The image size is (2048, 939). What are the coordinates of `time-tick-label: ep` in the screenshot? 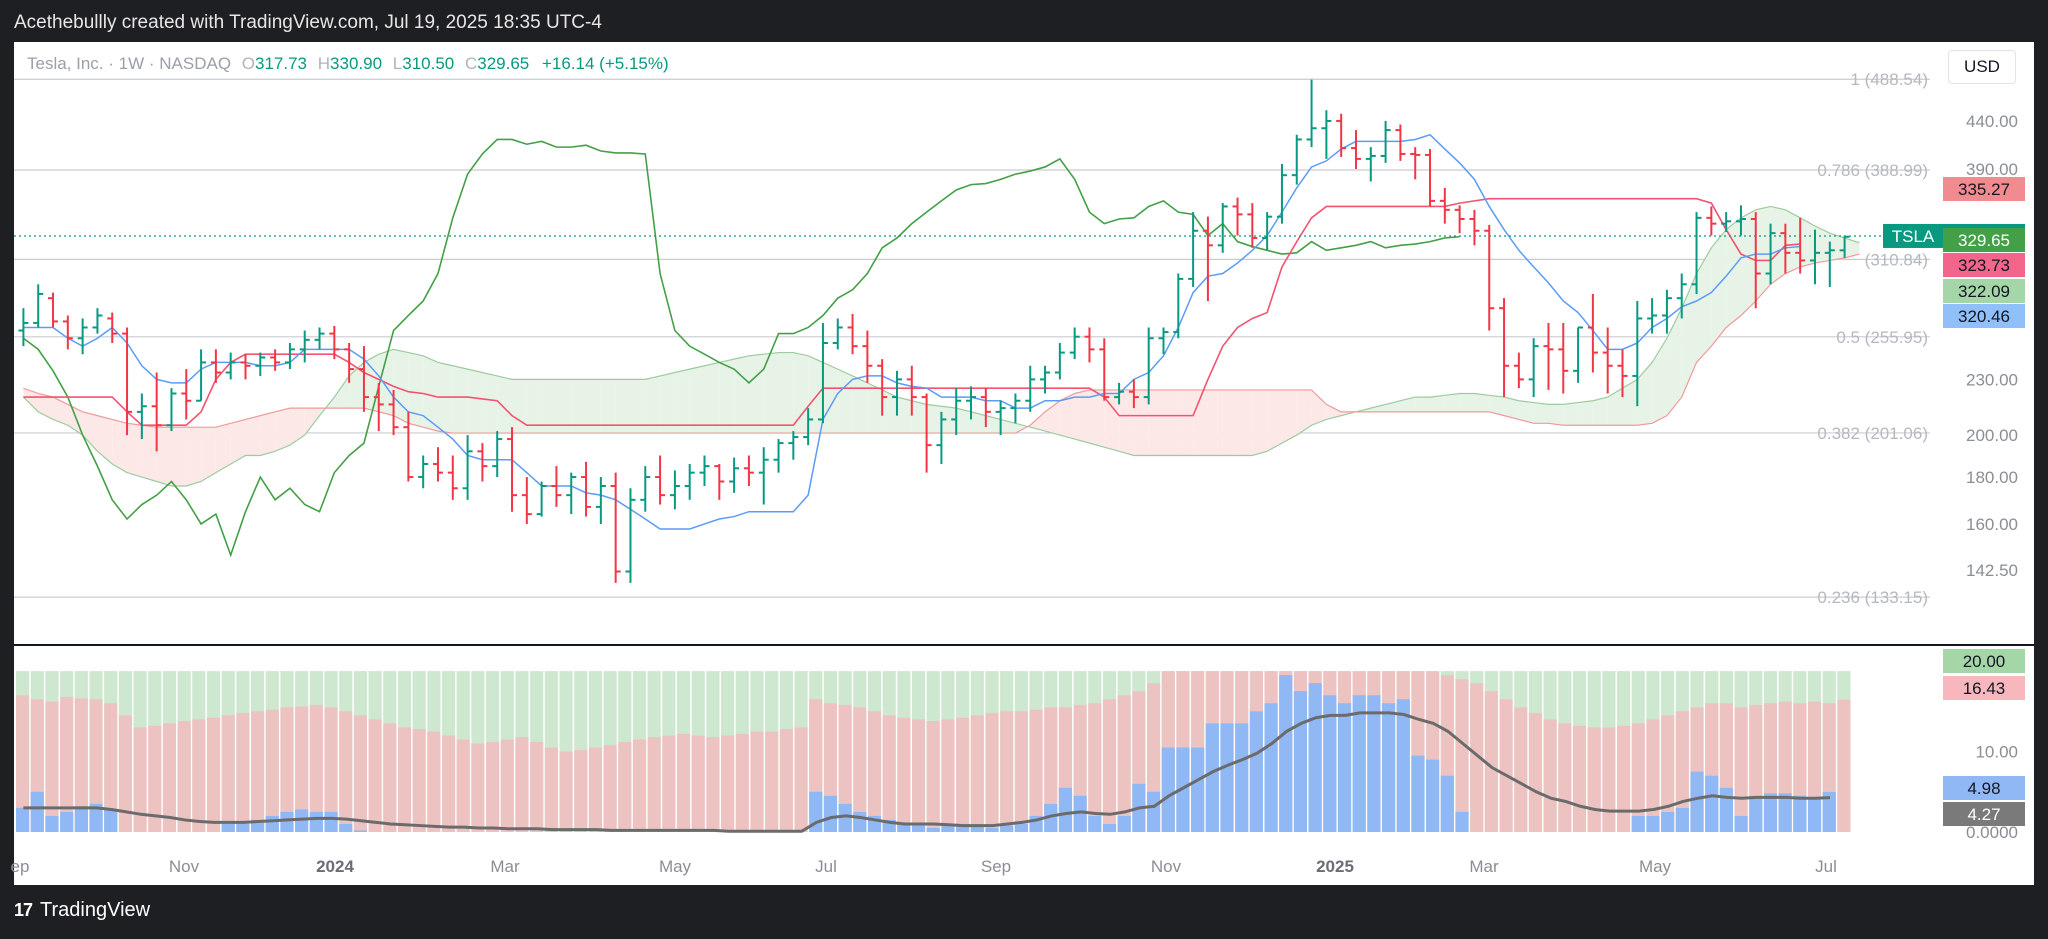 It's located at (20, 866).